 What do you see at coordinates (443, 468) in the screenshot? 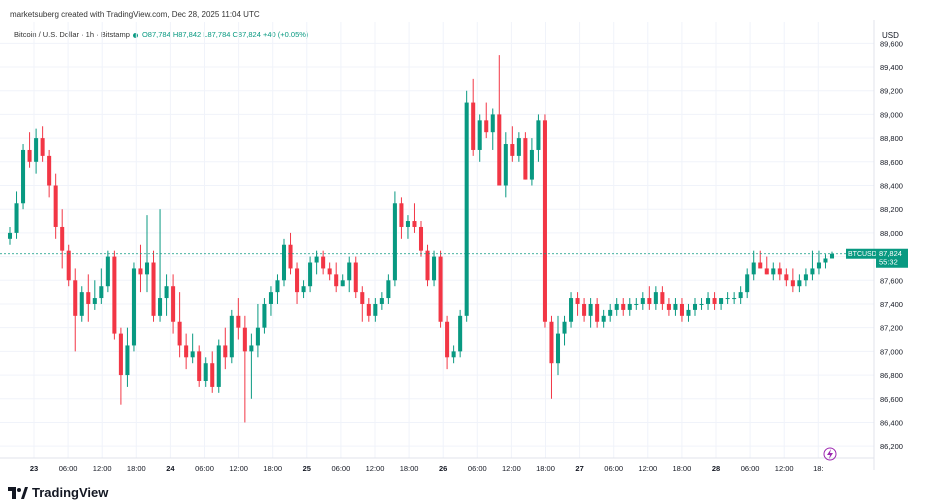
I see `time-tick-label: 26` at bounding box center [443, 468].